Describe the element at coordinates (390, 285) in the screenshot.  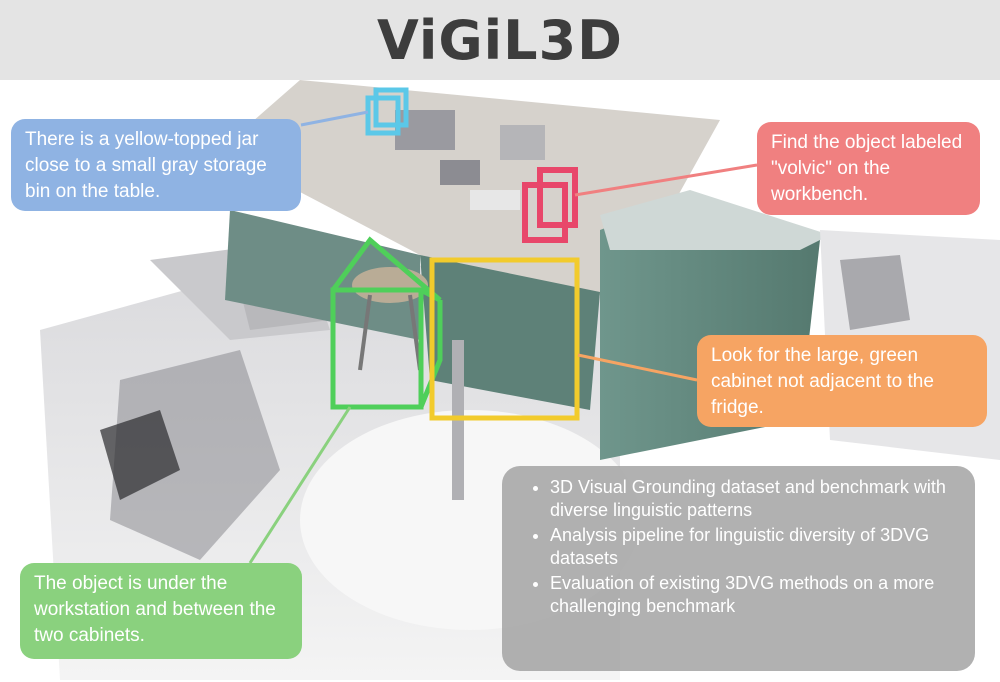
I see `stool-seat` at that location.